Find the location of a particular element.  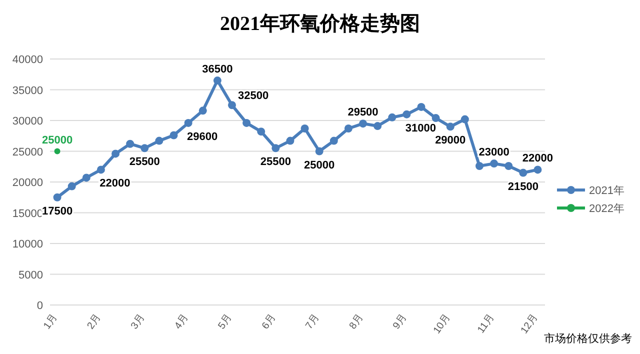

y-tick-label: 0 is located at coordinates (39, 306).